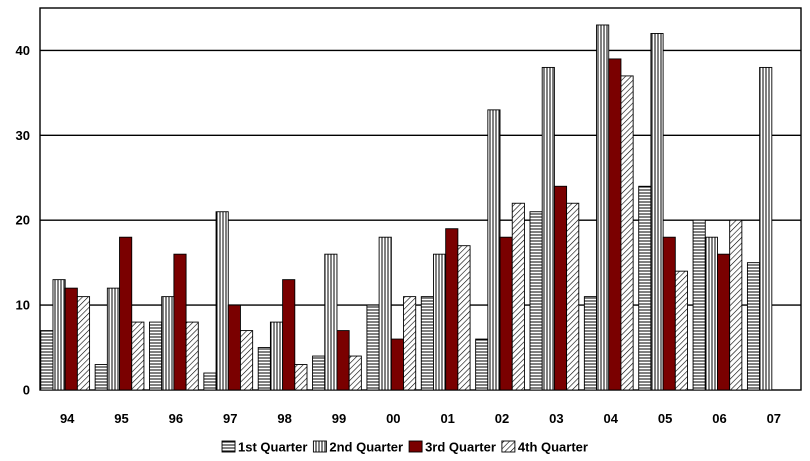  What do you see at coordinates (665, 418) in the screenshot?
I see `x-tick-label: 05` at bounding box center [665, 418].